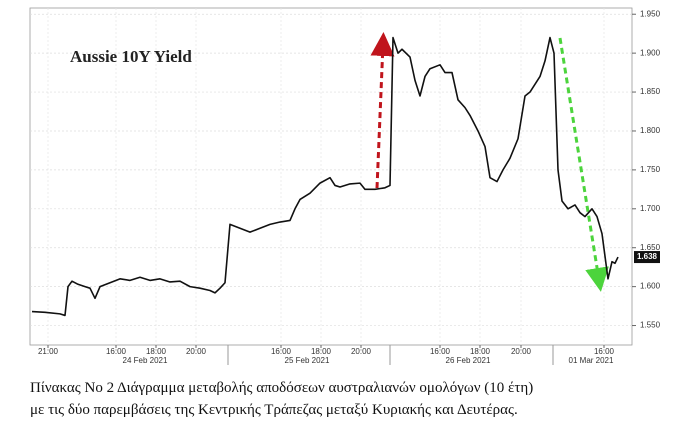  I want to click on arrow-down, so click(583, 164).